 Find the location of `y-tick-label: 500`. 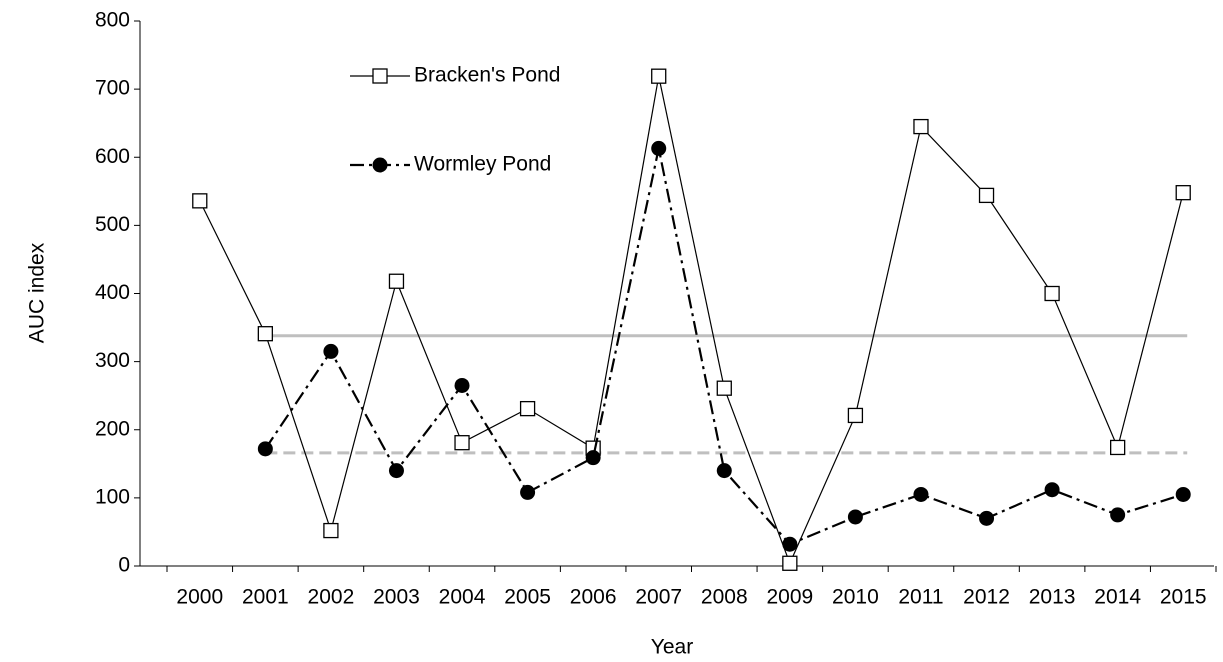

y-tick-label: 500 is located at coordinates (112, 224).